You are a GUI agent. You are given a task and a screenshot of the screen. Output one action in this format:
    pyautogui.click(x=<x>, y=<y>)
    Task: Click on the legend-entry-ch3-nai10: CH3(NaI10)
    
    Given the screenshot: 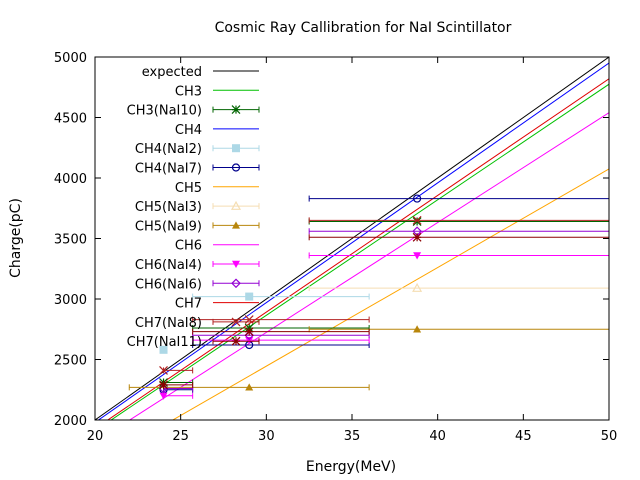 What is the action you would take?
    pyautogui.click(x=193, y=111)
    